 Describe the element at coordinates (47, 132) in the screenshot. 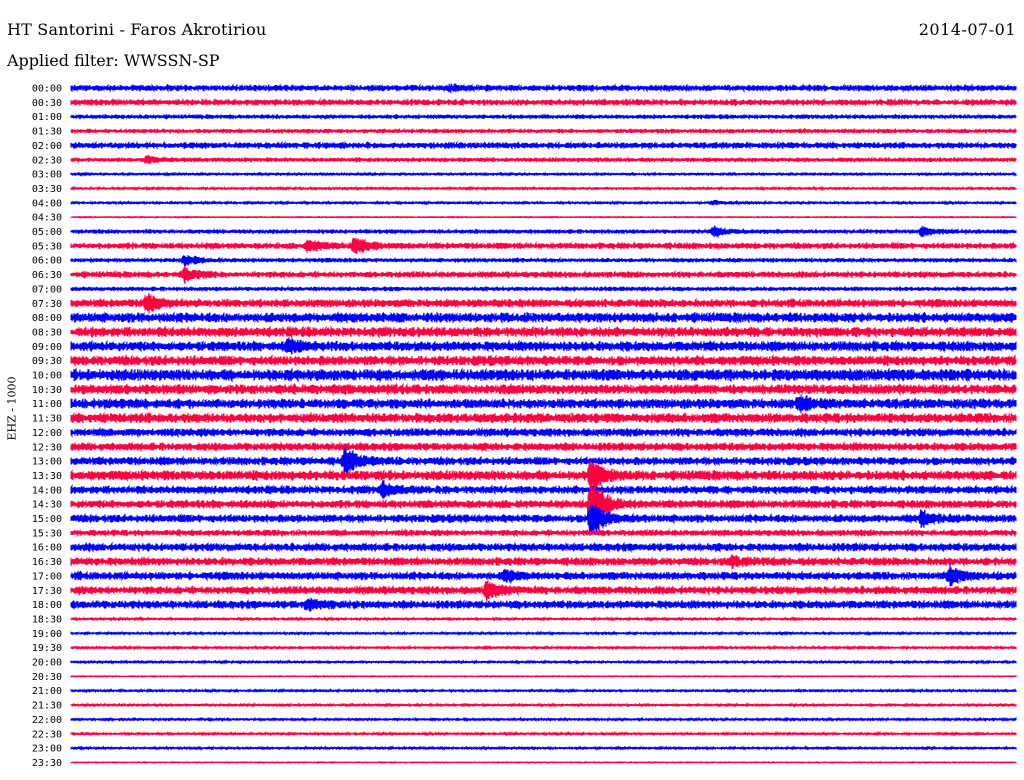

I see `row-time-label: 01:30` at that location.